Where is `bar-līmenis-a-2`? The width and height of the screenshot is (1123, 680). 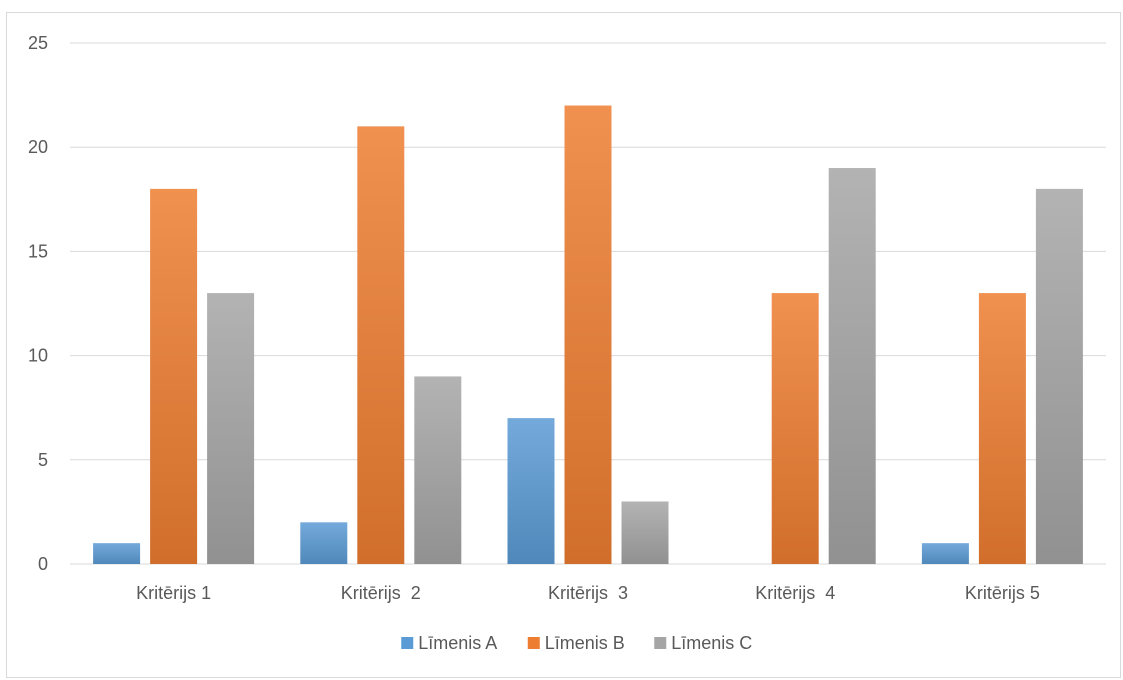 bar-līmenis-a-2 is located at coordinates (324, 543).